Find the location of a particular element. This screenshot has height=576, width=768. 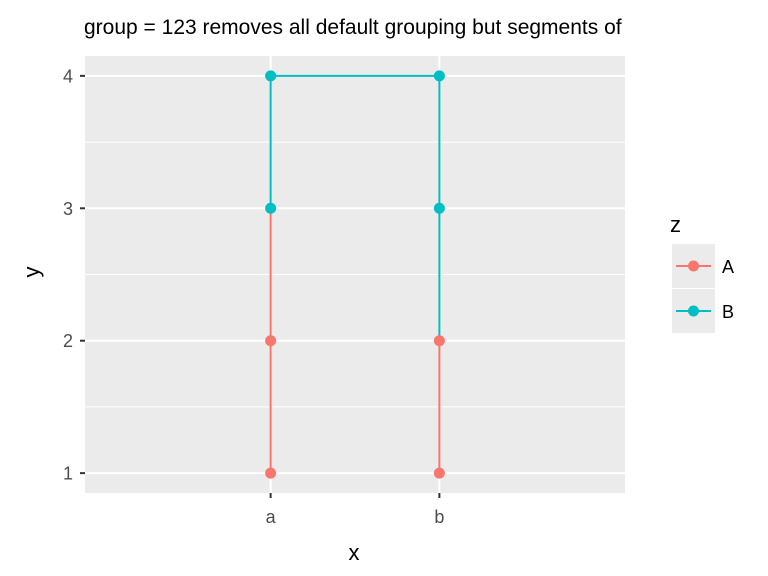

y-tick-label: 1 is located at coordinates (68, 474).